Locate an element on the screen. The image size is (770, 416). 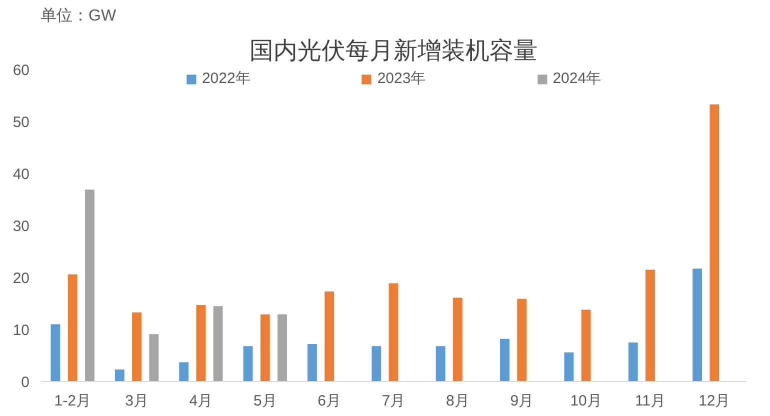
legend-label: 2023年 is located at coordinates (401, 78).